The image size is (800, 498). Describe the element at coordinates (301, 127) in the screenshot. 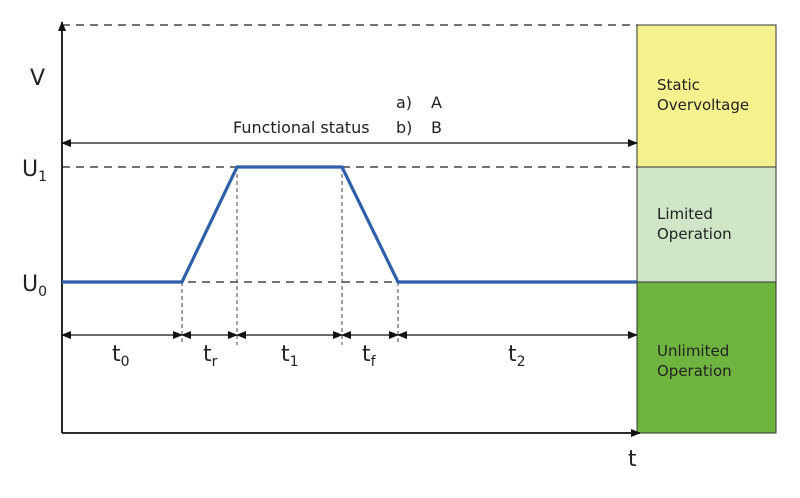

I see `status-label: Functional status` at that location.